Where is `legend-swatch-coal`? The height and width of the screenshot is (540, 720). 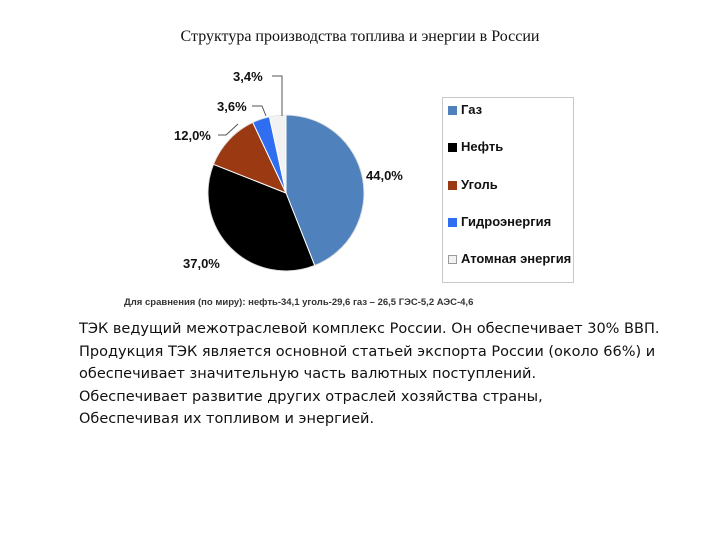 legend-swatch-coal is located at coordinates (452, 185).